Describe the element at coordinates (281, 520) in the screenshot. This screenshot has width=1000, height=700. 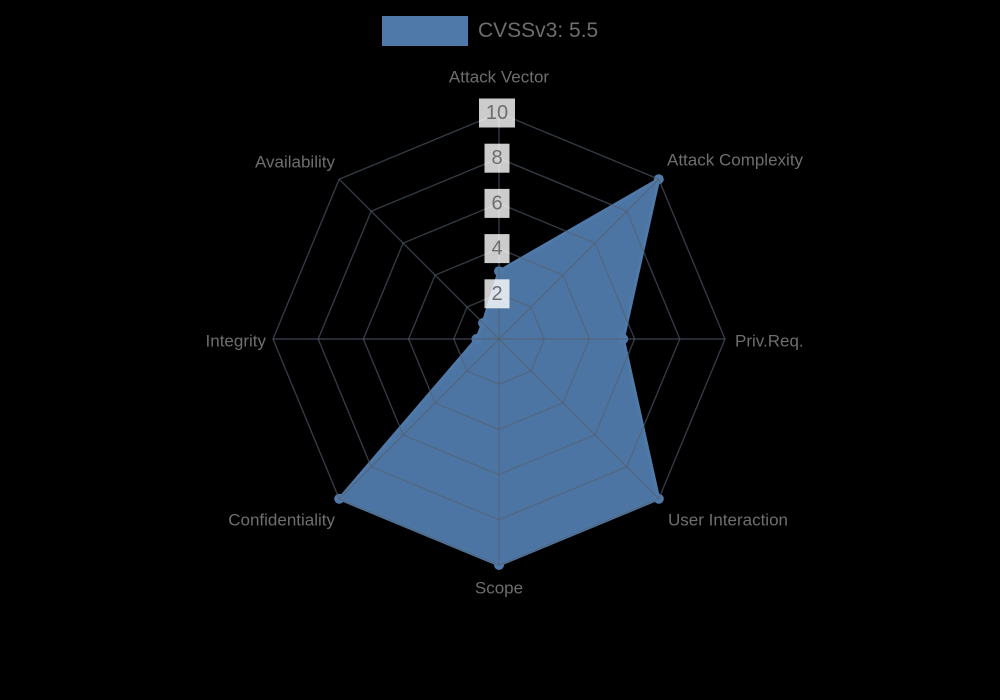
I see `axis-label-confidentiality: Confidentiality` at that location.